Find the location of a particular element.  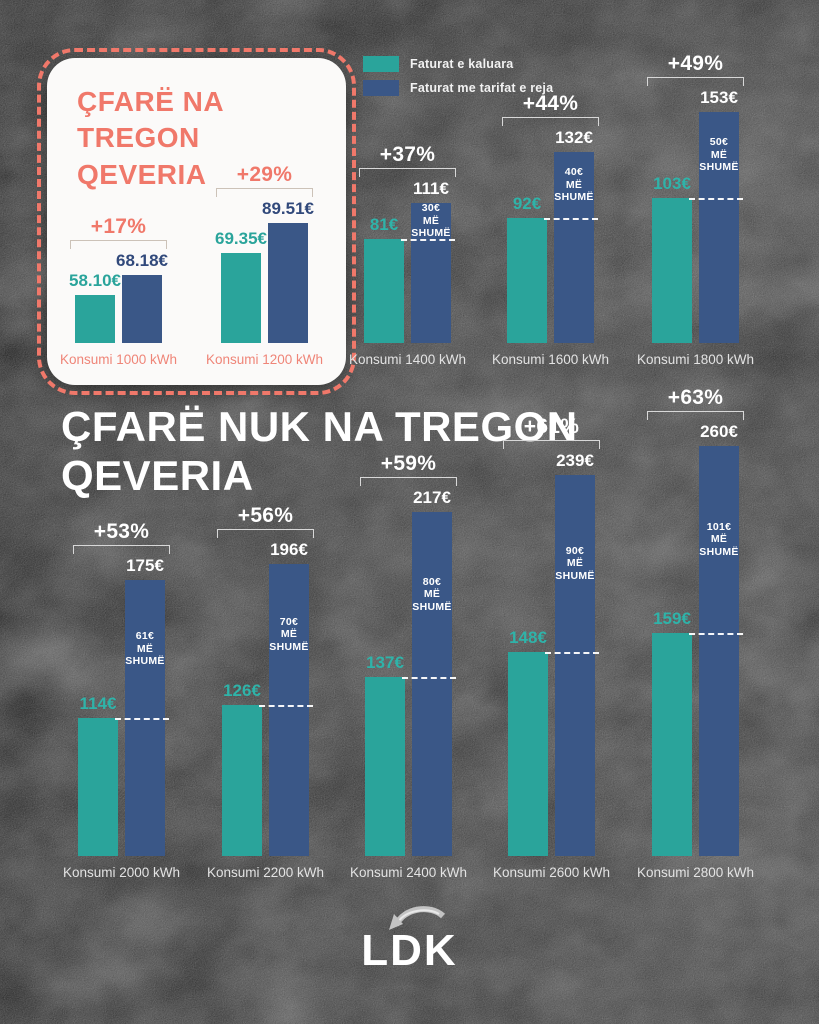

new-bill-bar: 80€ MË SHUMË is located at coordinates (429, 684).